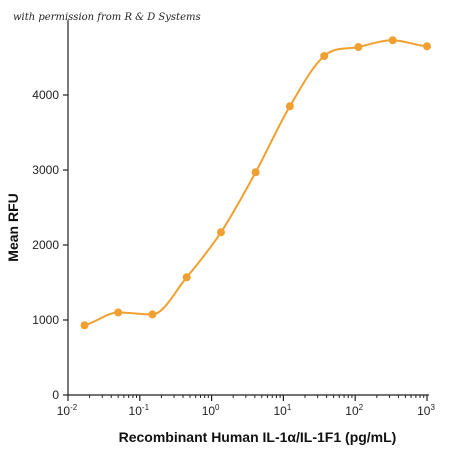 The height and width of the screenshot is (450, 450). Describe the element at coordinates (211, 410) in the screenshot. I see `x-tick-label: 10⁰` at that location.